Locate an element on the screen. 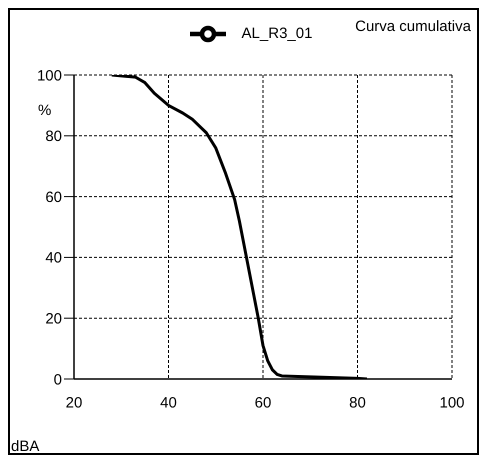 The height and width of the screenshot is (461, 485). x-tick-label: 60 is located at coordinates (263, 403).